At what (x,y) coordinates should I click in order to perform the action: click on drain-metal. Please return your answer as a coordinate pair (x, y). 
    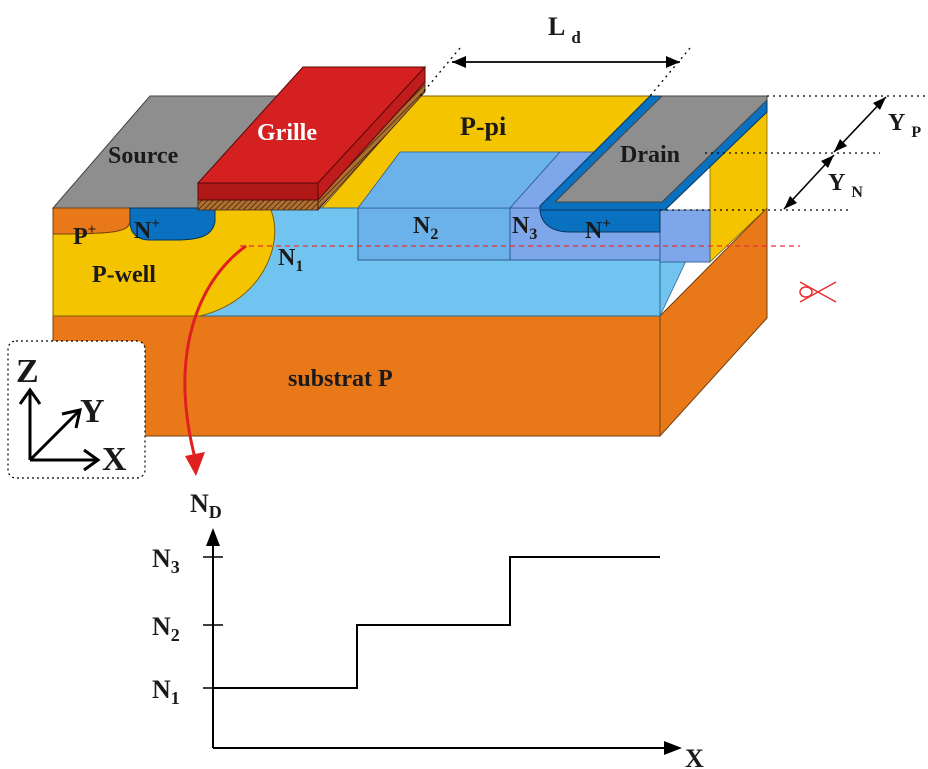
    Looking at the image, I should click on (660, 149).